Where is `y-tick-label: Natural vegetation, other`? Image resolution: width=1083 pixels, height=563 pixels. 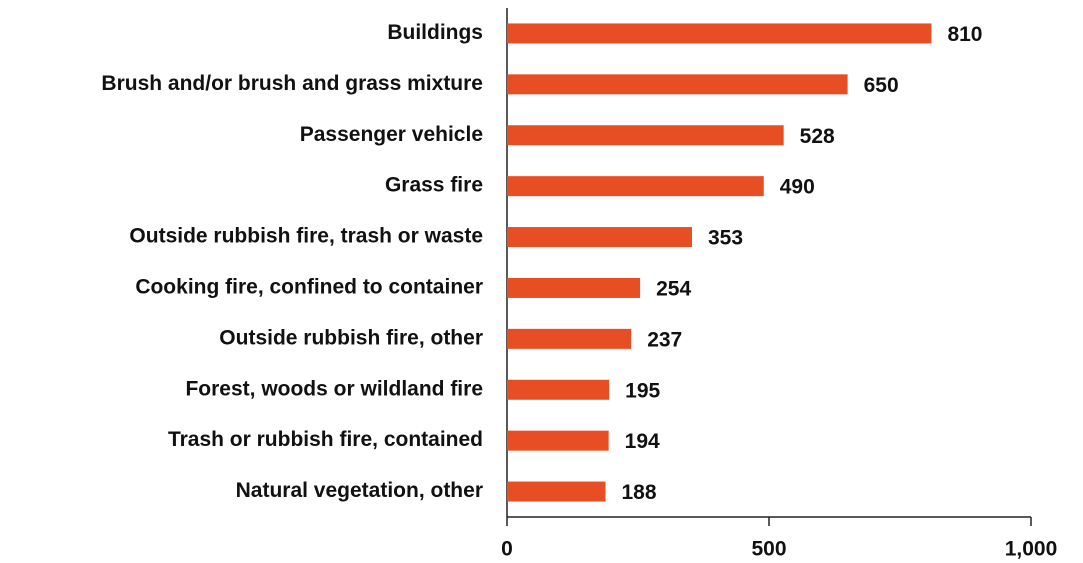
y-tick-label: Natural vegetation, other is located at coordinates (359, 490).